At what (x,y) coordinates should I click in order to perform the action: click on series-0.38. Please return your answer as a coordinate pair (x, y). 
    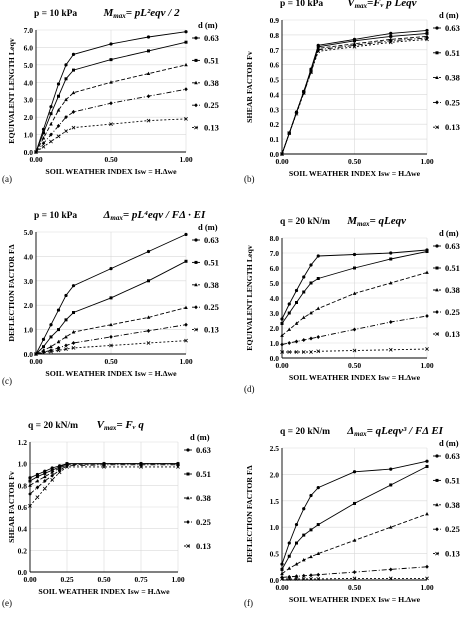
    Looking at the image, I should click on (354, 303).